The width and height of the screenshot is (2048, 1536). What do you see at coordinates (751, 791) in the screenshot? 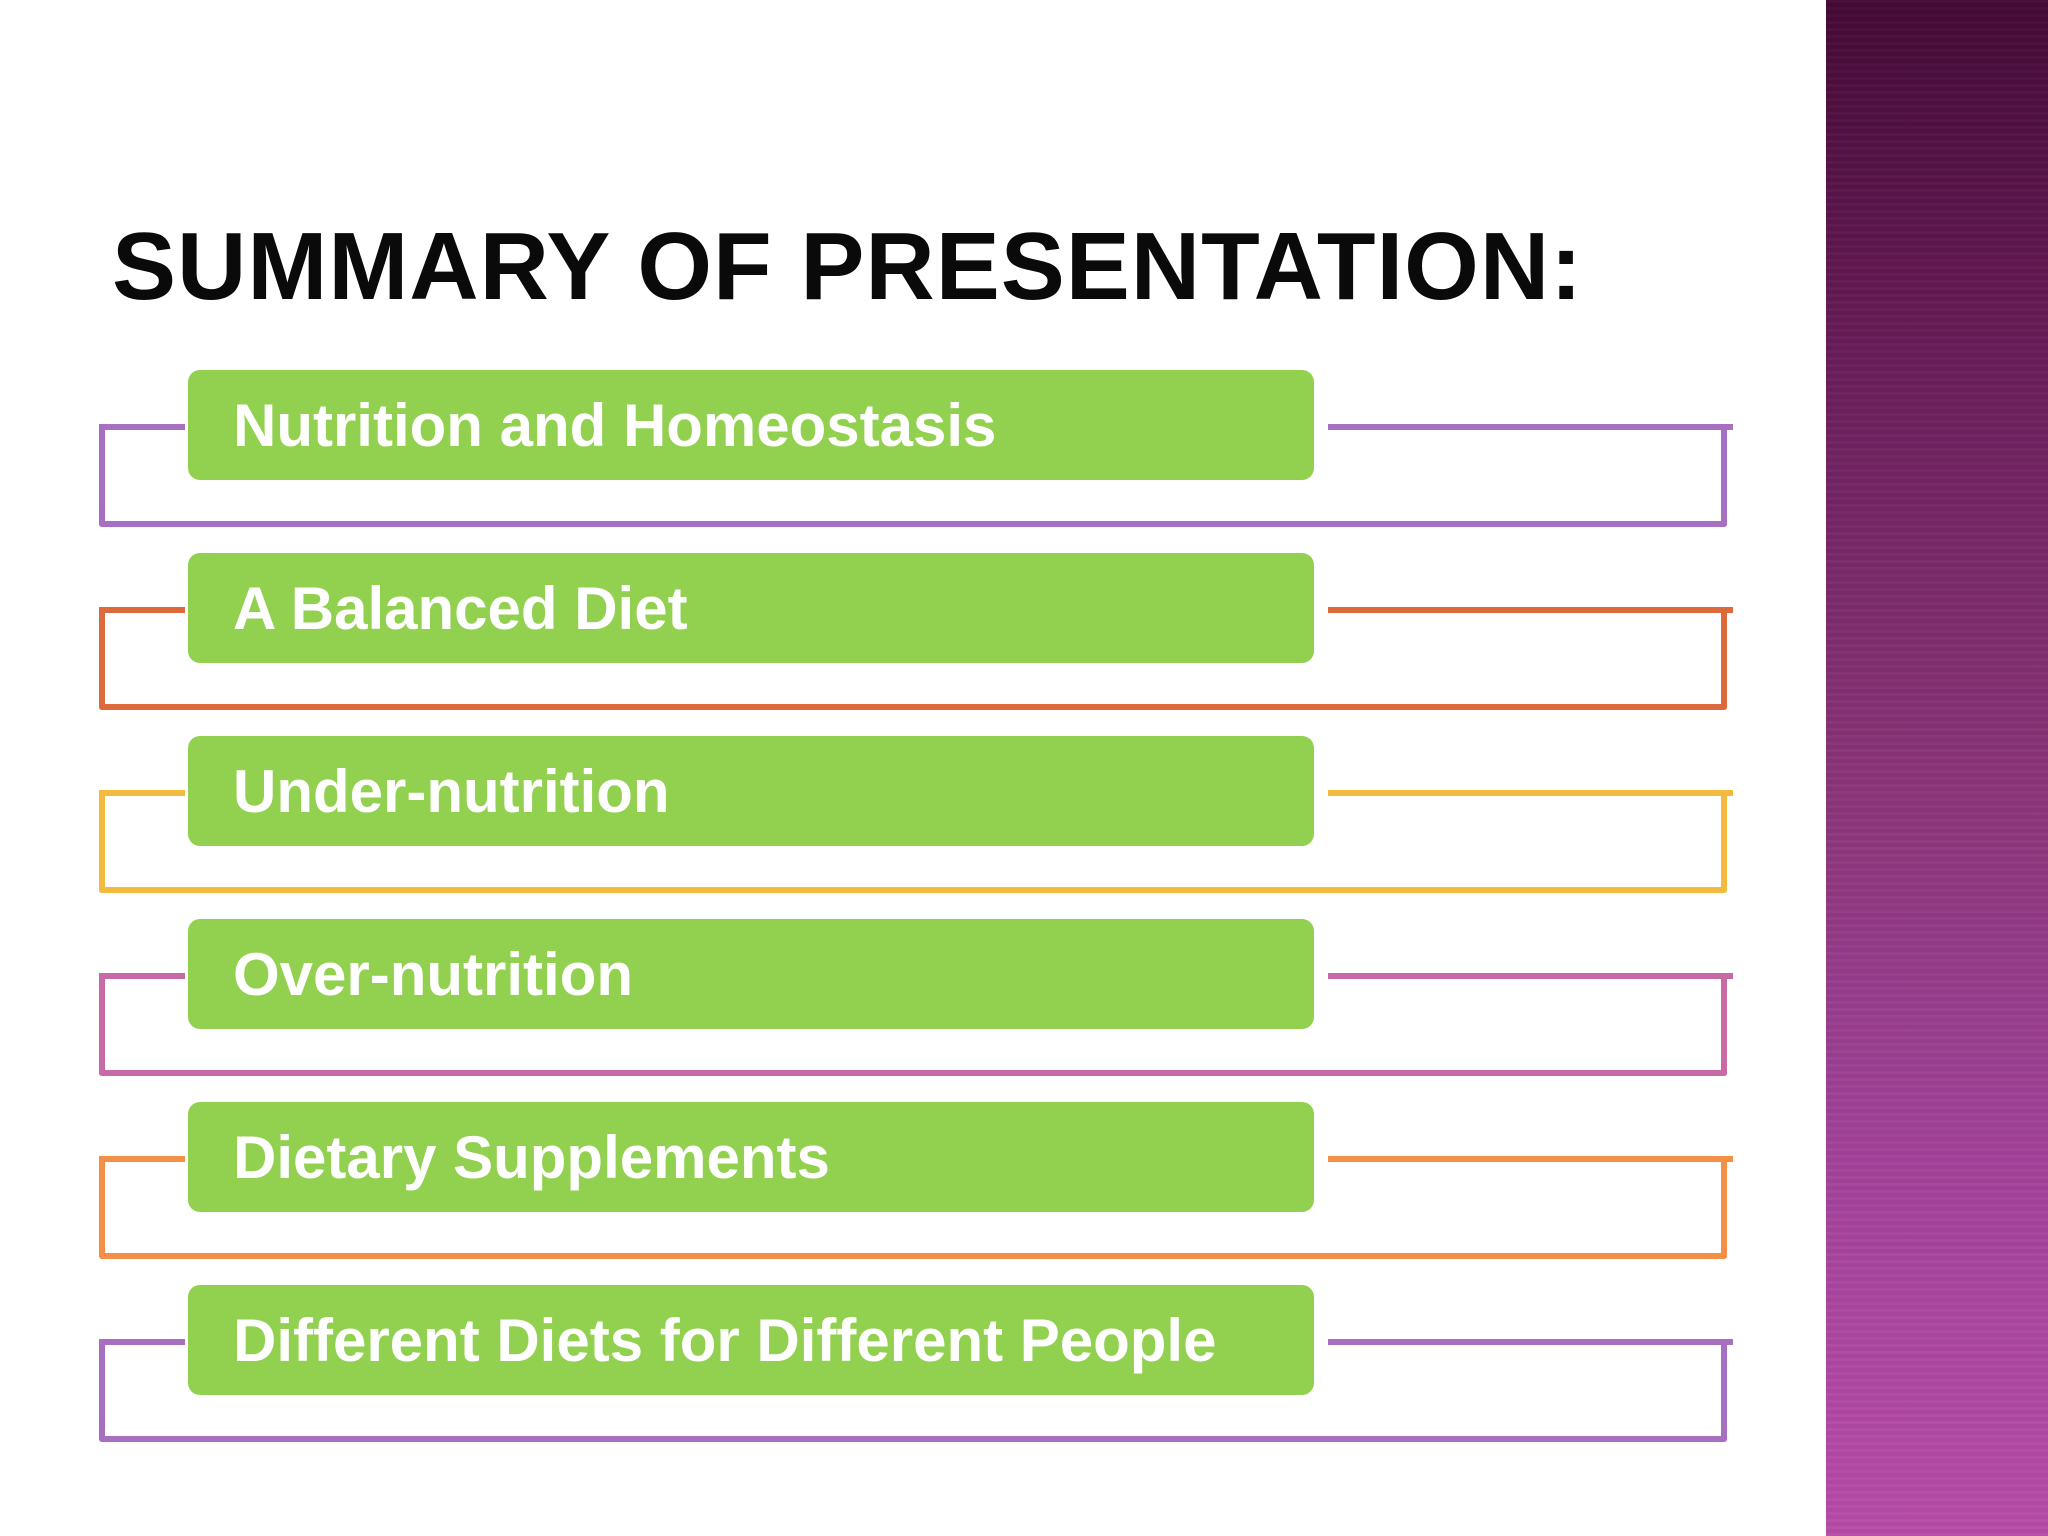
I see `list-item: Under-nutrition` at bounding box center [751, 791].